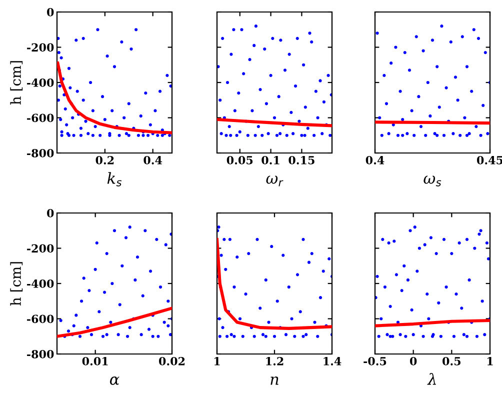  I want to click on x-axis-title: ω$_{s}$, so click(433, 181).